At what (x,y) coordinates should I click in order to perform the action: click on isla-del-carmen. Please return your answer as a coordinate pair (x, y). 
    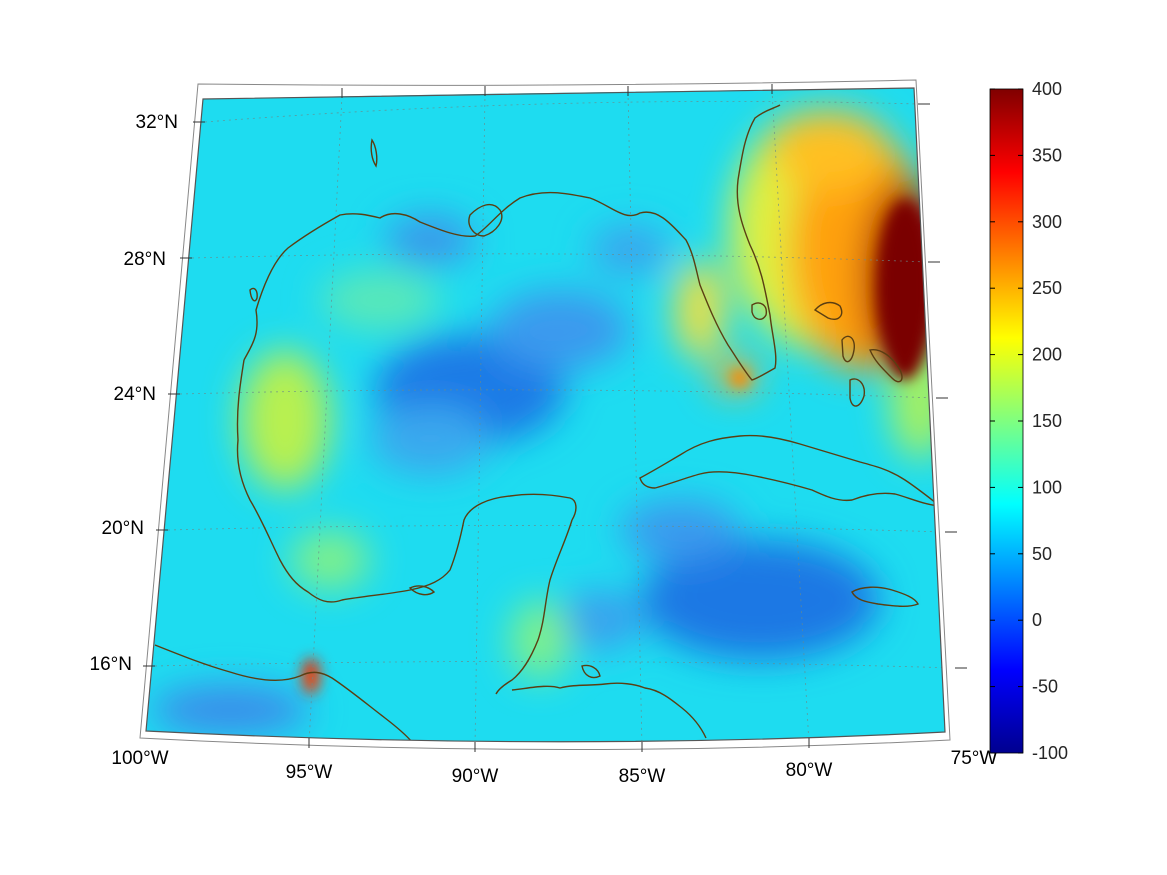
    Looking at the image, I should click on (422, 590).